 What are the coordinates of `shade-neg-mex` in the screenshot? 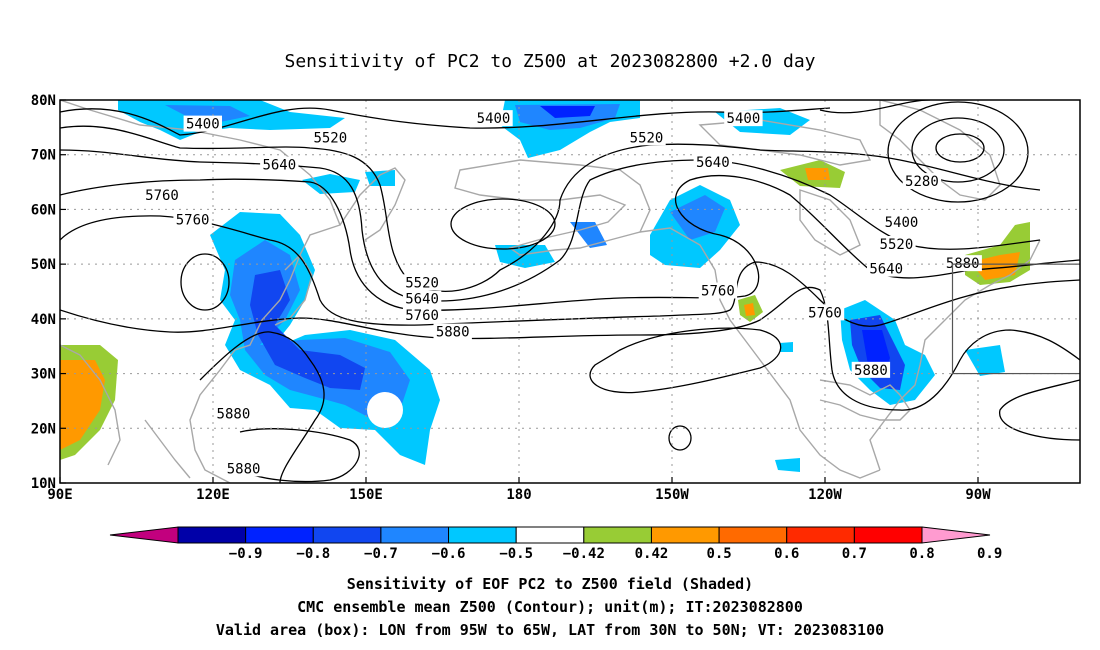 It's located at (787, 465).